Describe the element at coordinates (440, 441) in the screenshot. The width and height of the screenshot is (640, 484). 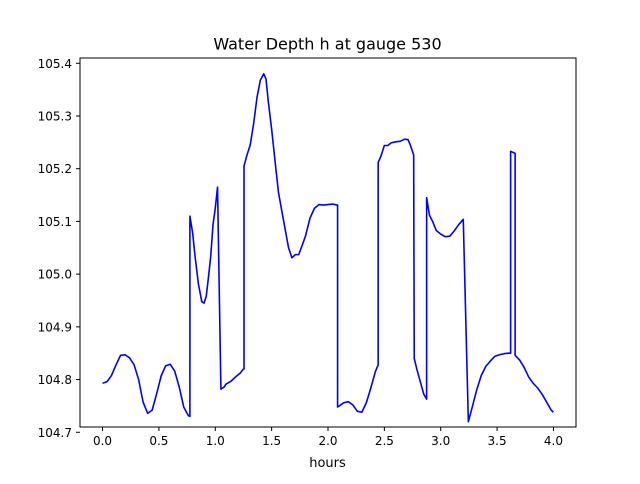
I see `x-tick-label: 3.0` at that location.